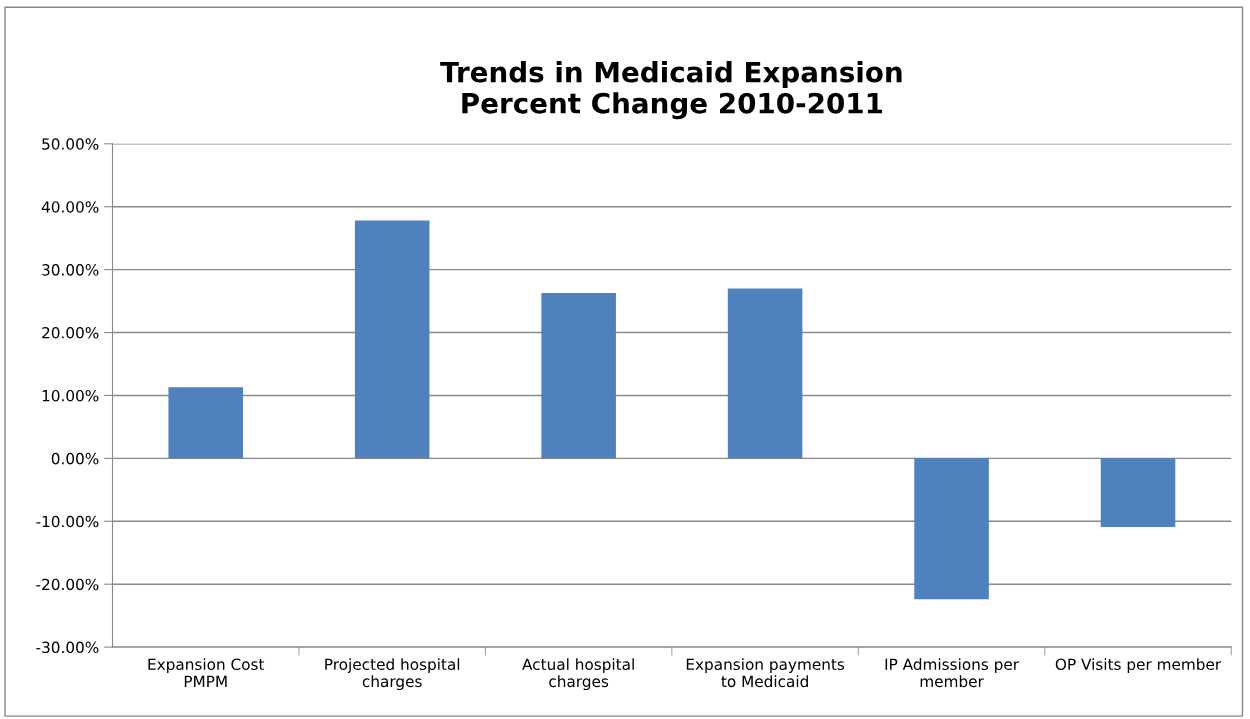  What do you see at coordinates (578, 674) in the screenshot?
I see `x-tick-label: Actual hospital charges` at bounding box center [578, 674].